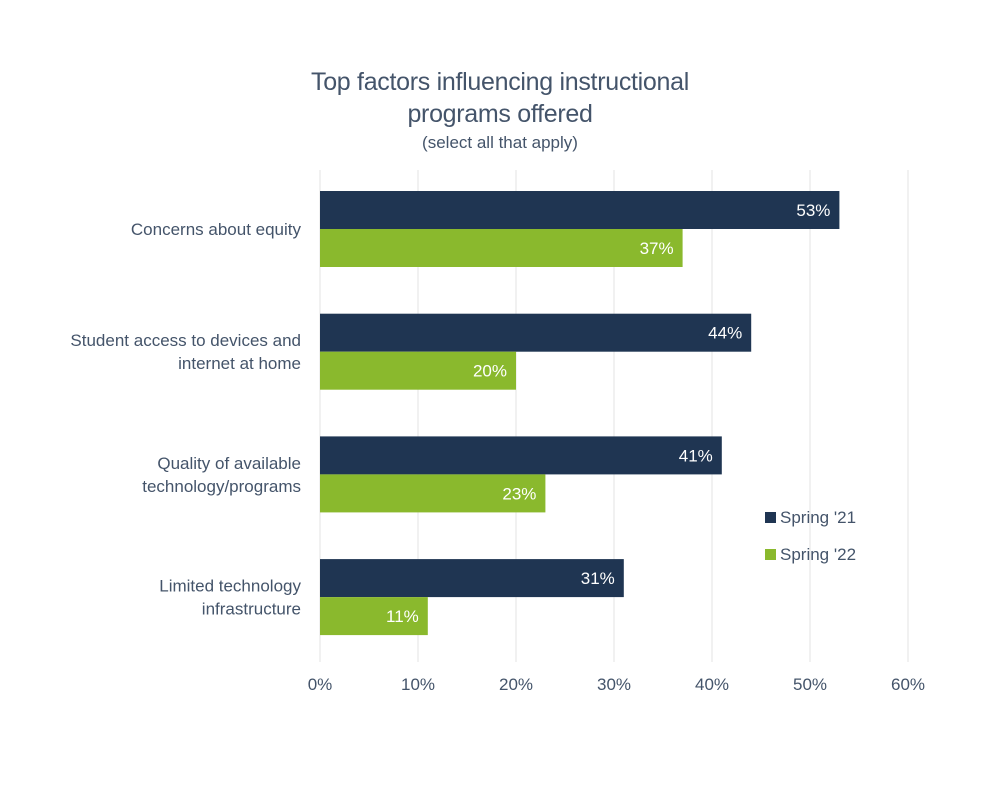 The height and width of the screenshot is (799, 983). I want to click on x-tick-label: 30%, so click(614, 684).